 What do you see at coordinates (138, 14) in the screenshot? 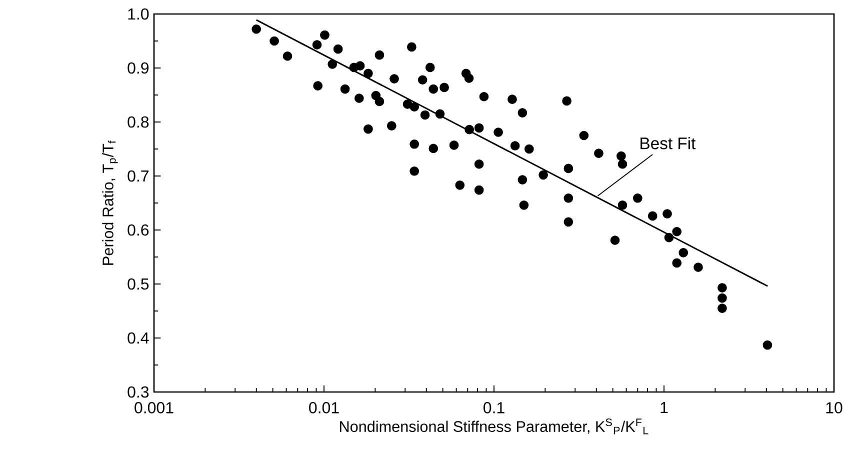
I see `y-tick-label: 1.0` at bounding box center [138, 14].